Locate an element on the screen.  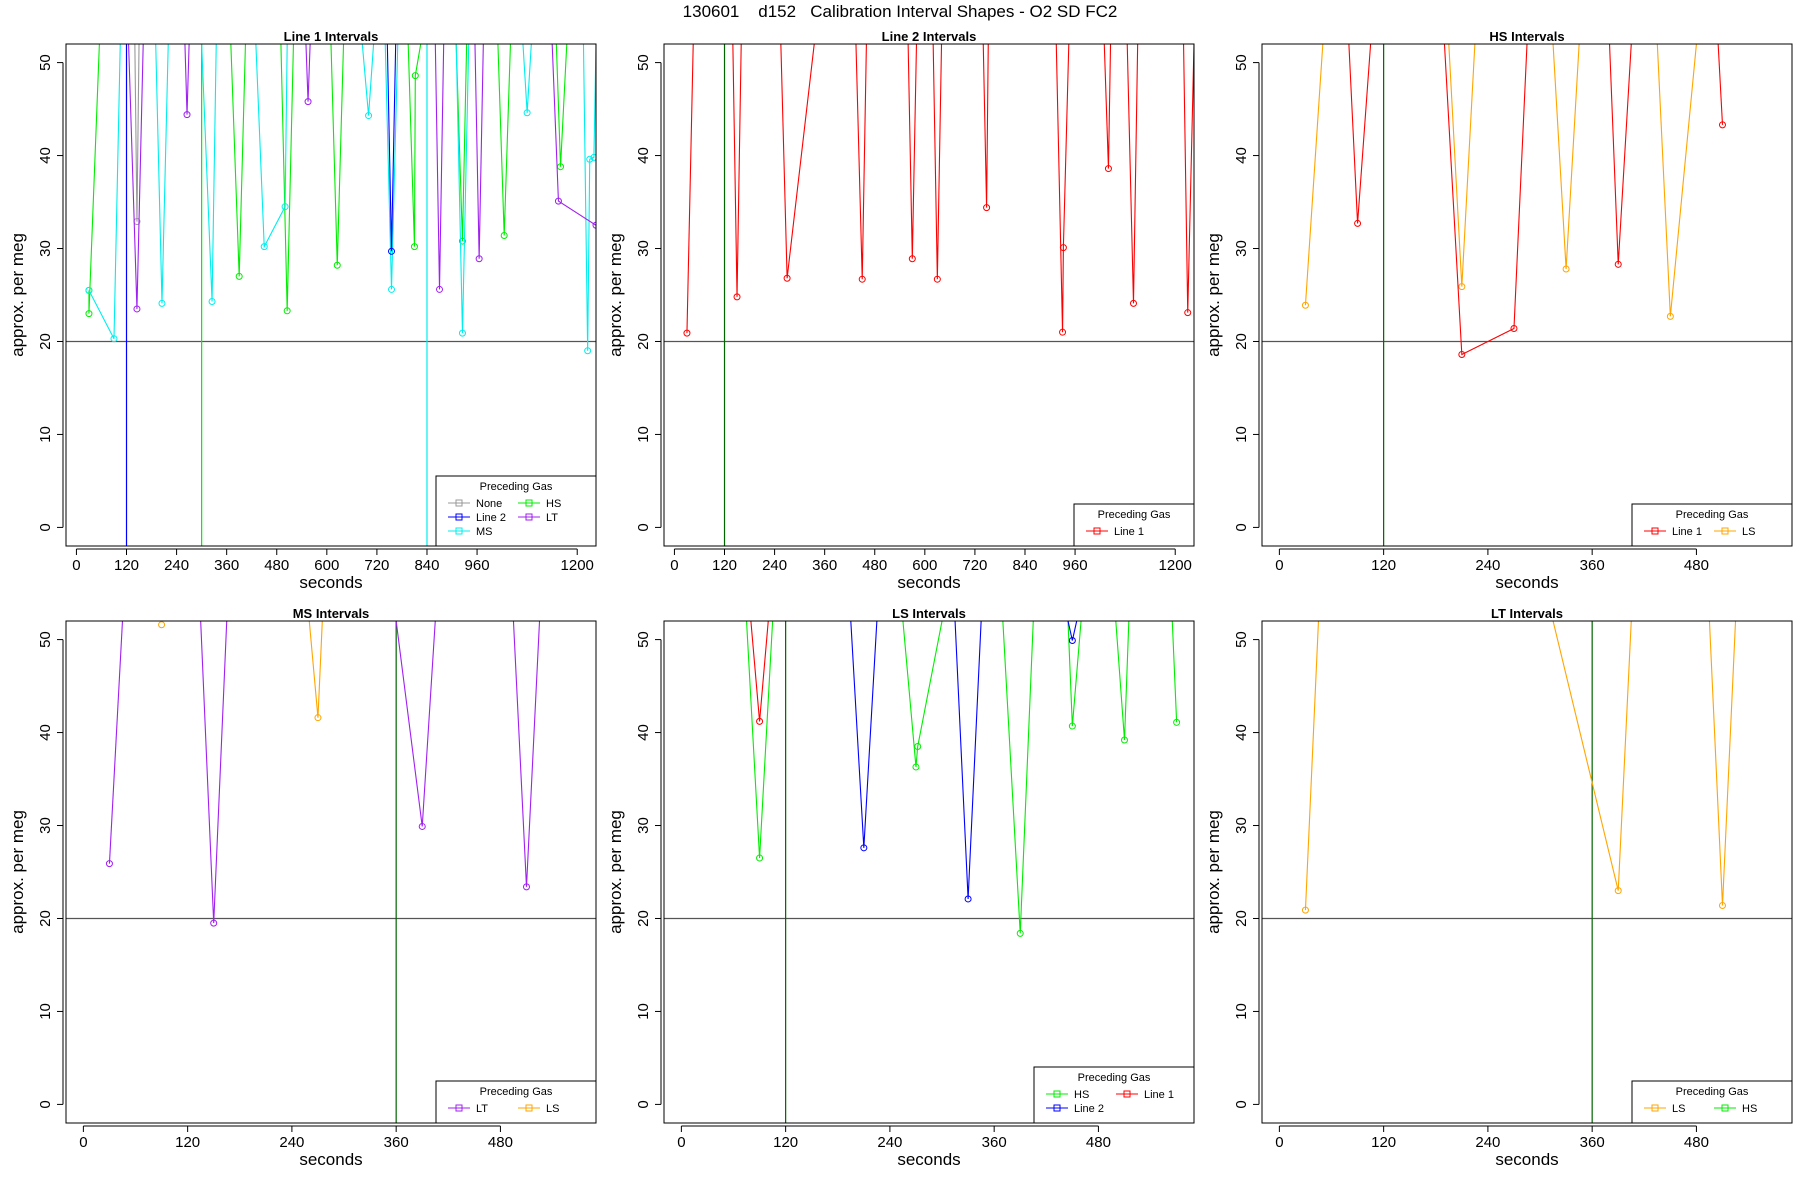
series-line-none is located at coordinates (137, 133).